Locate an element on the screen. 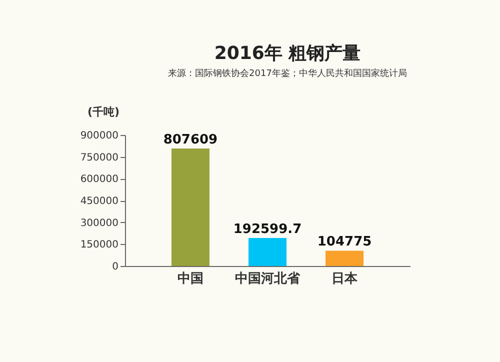  data-label: 104775 is located at coordinates (344, 242).